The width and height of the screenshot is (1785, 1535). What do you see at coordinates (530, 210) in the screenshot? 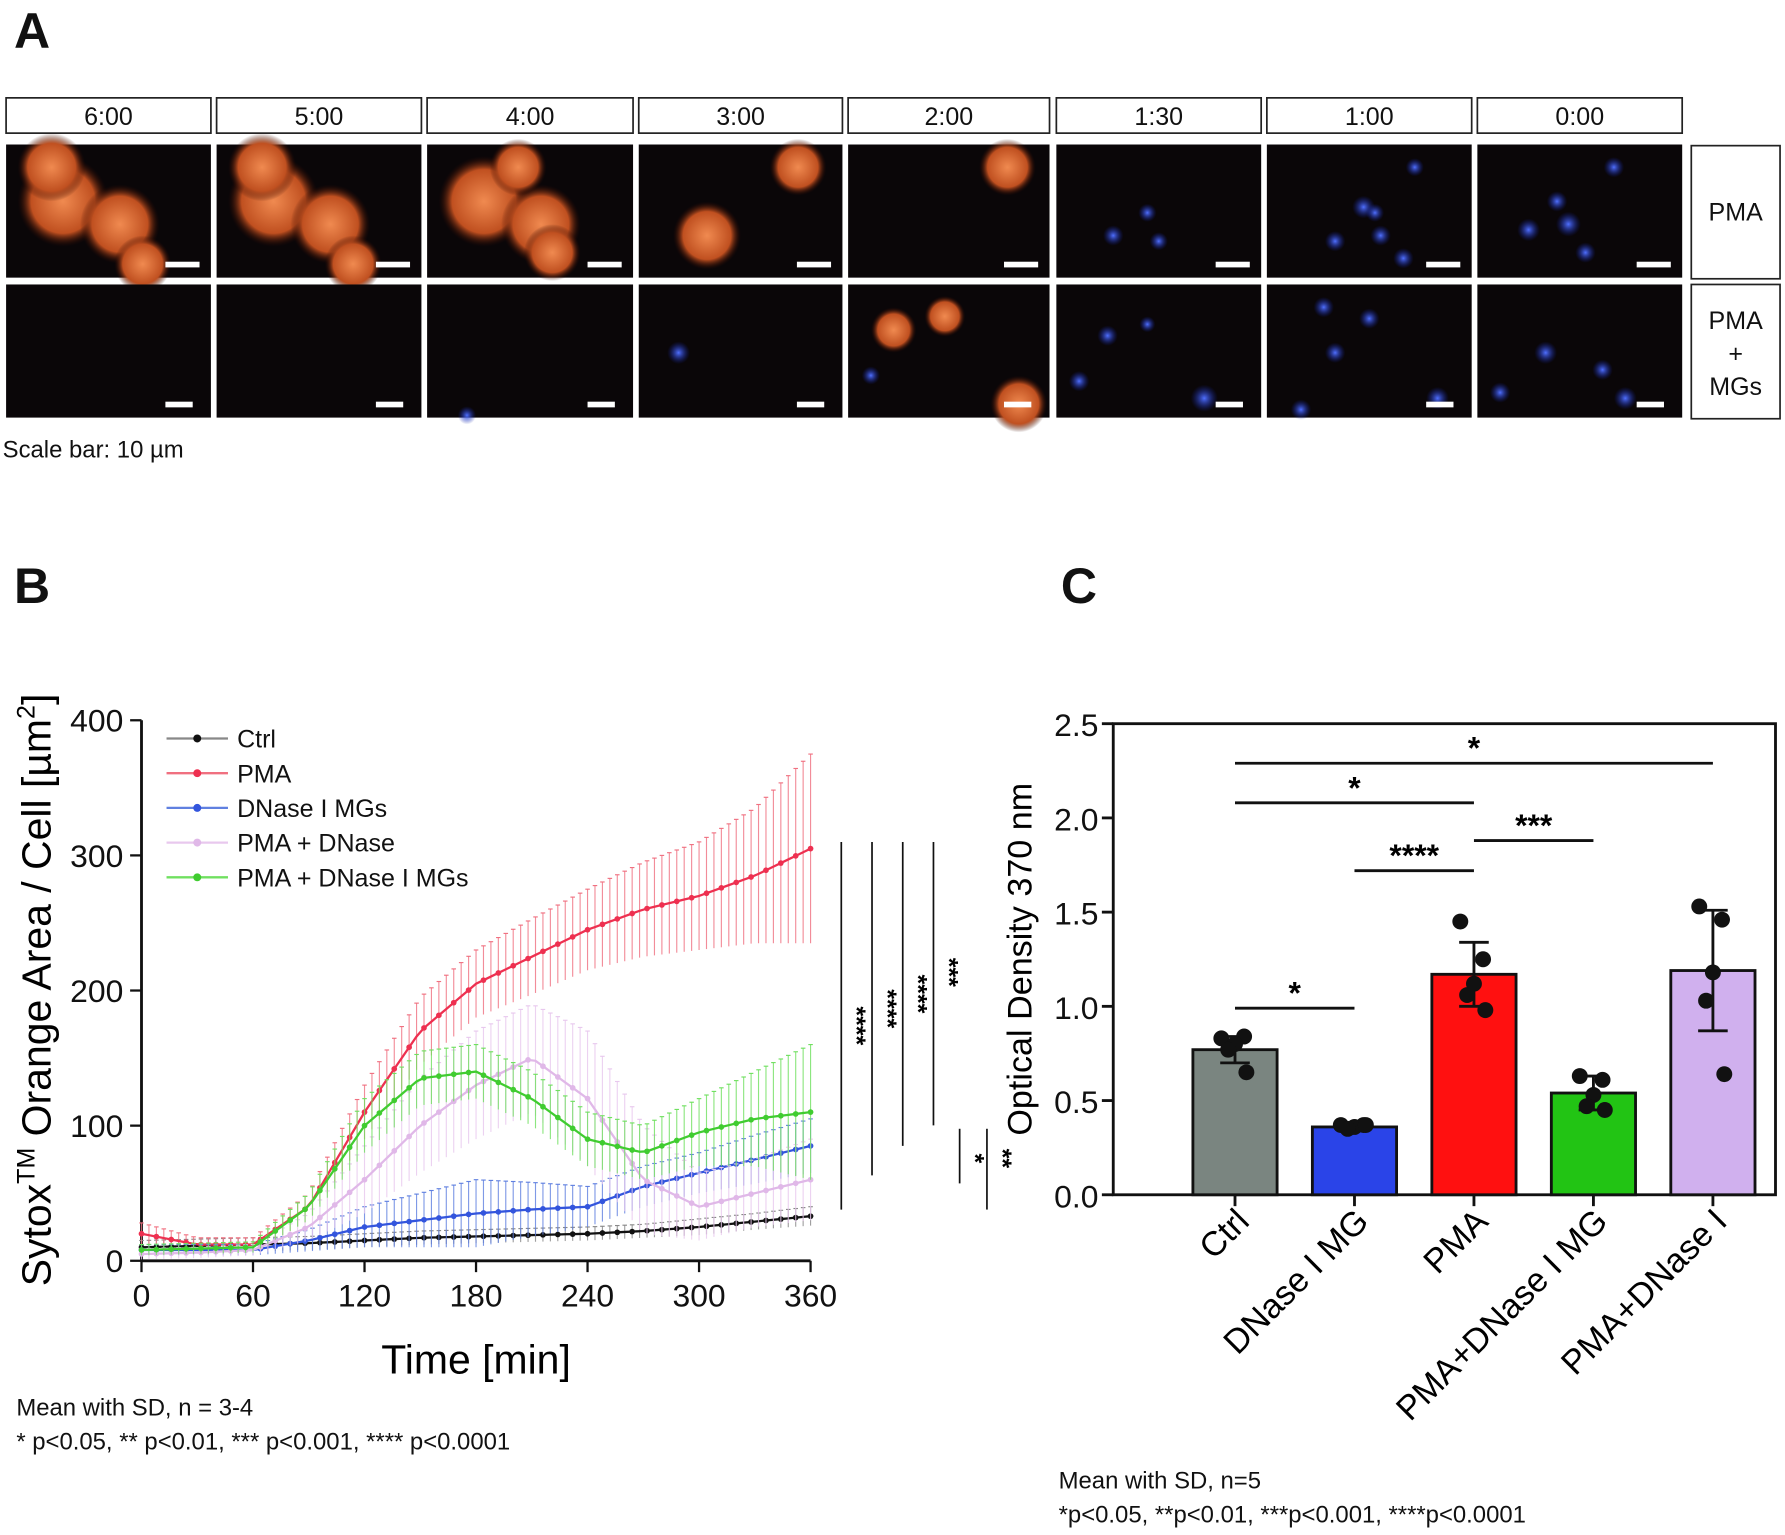
I see `micrograph-r1-c3` at bounding box center [530, 210].